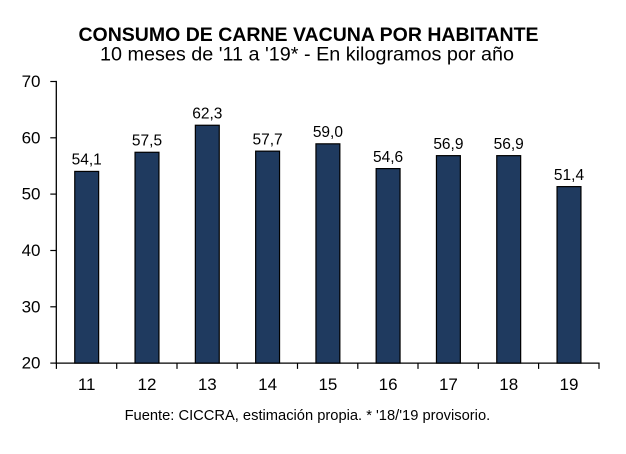 The width and height of the screenshot is (626, 454). Describe the element at coordinates (31, 137) in the screenshot. I see `svg-text: 60` at that location.